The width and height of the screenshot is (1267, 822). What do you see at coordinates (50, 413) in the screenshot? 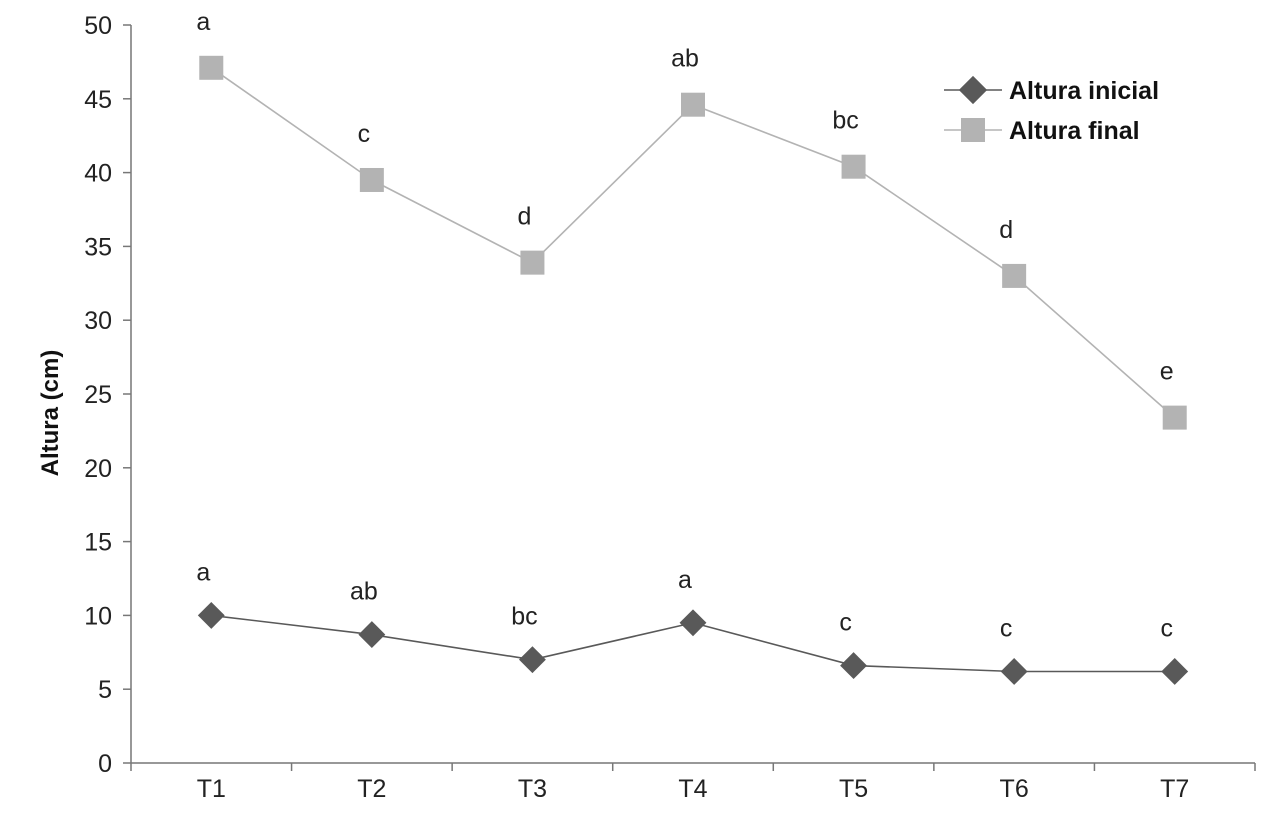
I see `y-axis-label: Altura (cm)` at bounding box center [50, 413].